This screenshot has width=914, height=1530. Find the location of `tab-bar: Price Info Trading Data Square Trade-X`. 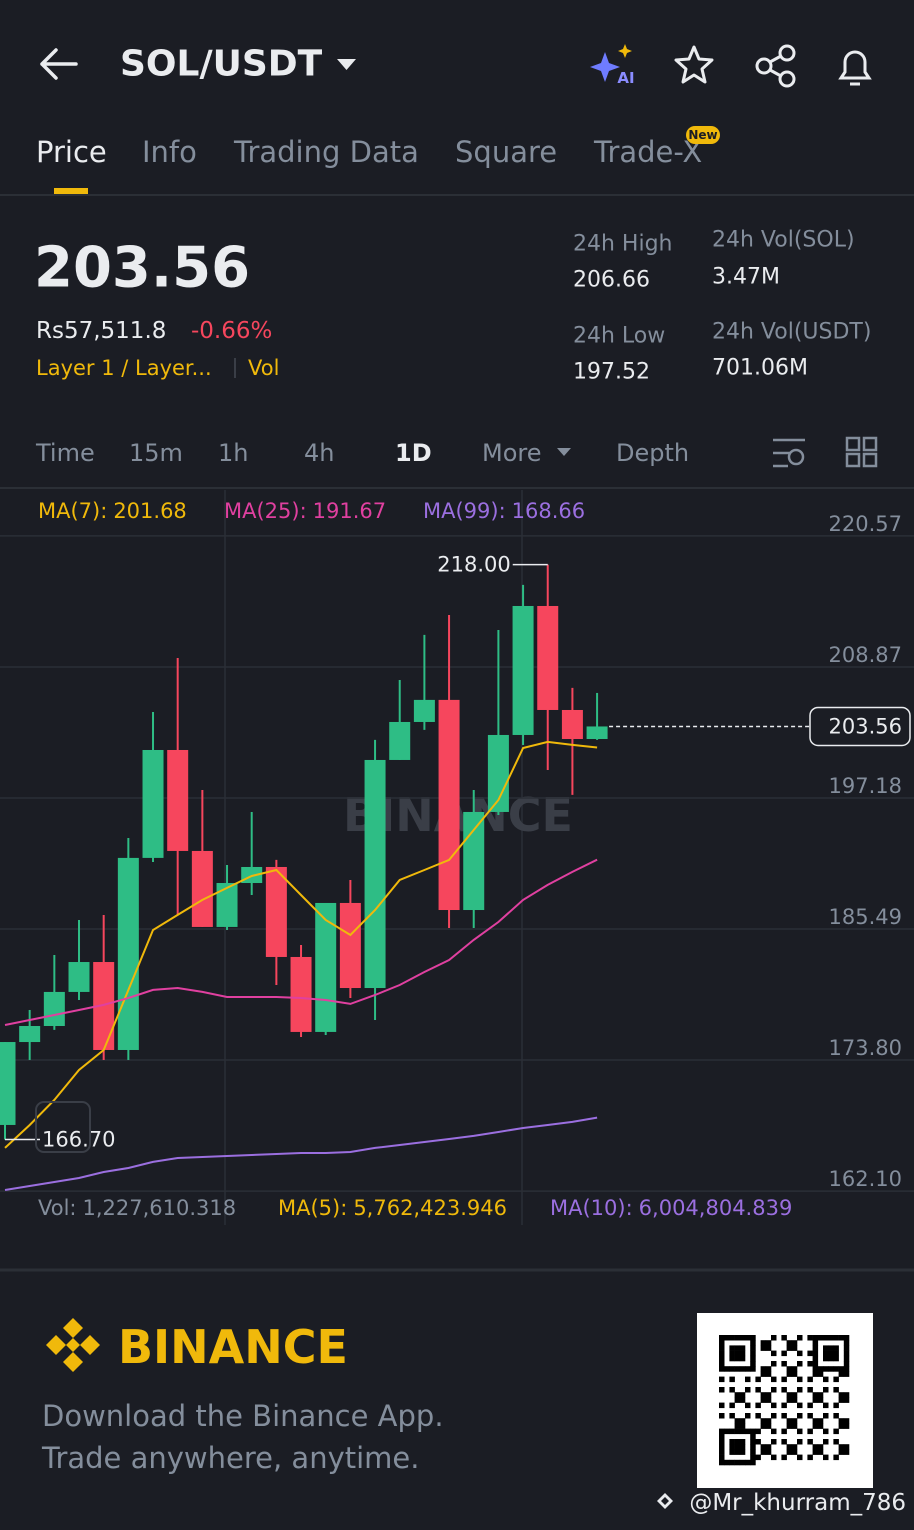

tab-bar: Price Info Trading Data Square Trade-X is located at coordinates (369, 152).